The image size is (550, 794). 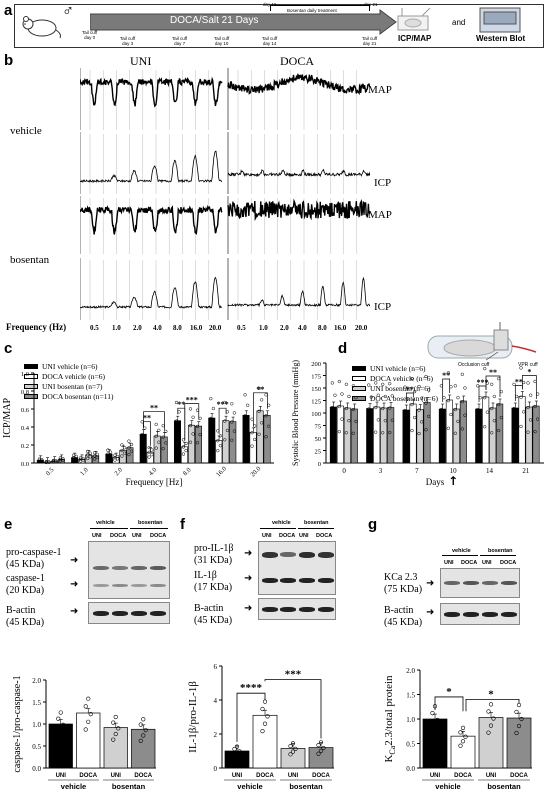 I want to click on g-label-actin: B-actin (45 KDa), so click(x=403, y=616).